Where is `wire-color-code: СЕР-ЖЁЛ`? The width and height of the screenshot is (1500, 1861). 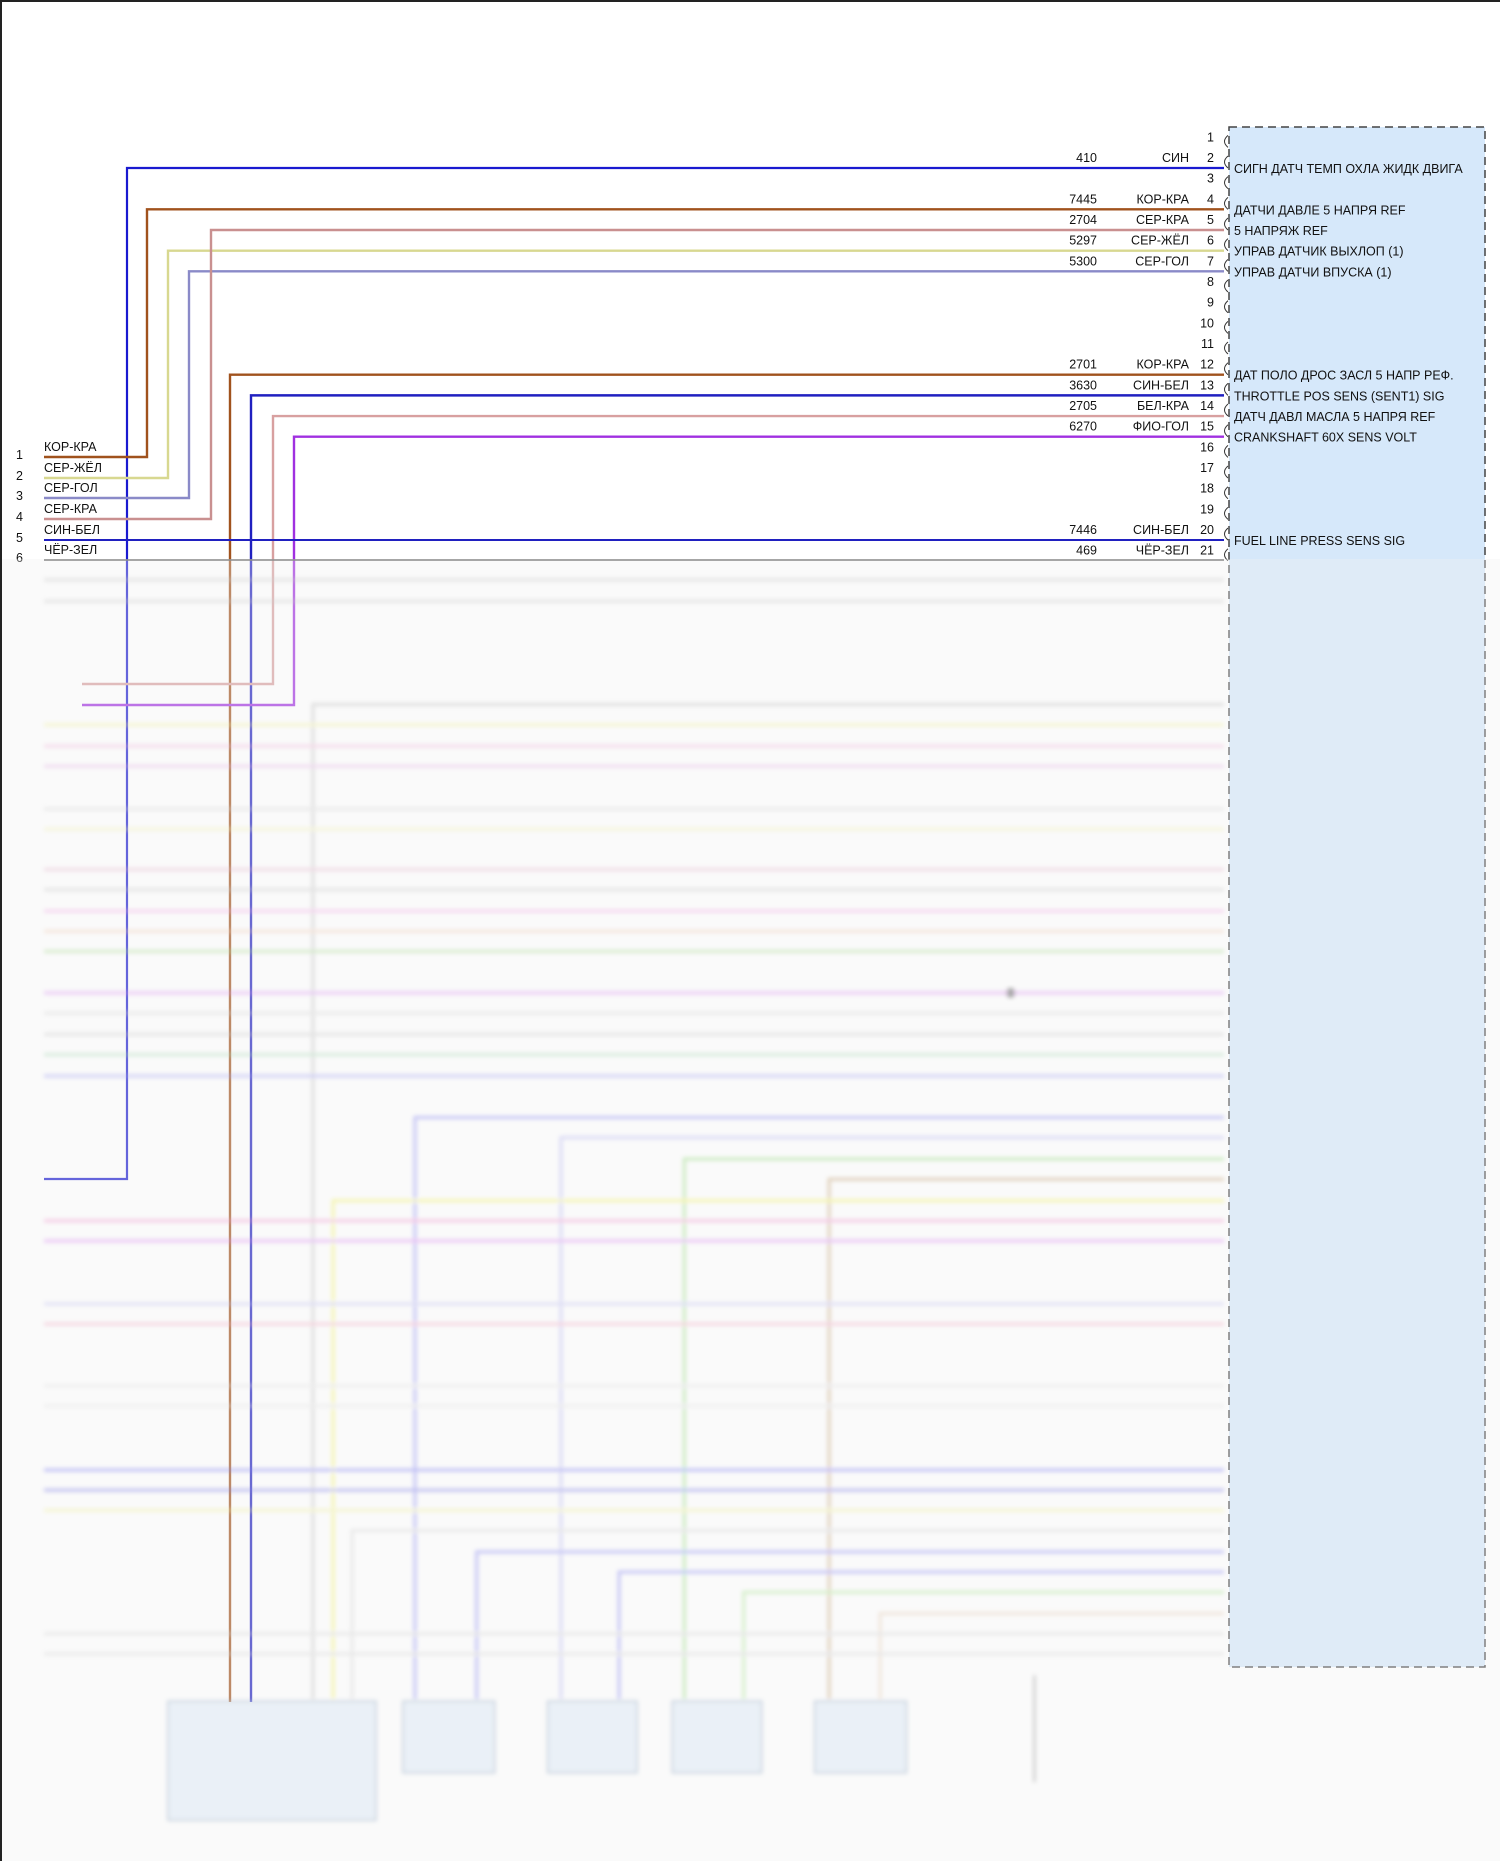
wire-color-code: СЕР-ЖЁЛ is located at coordinates (1160, 241).